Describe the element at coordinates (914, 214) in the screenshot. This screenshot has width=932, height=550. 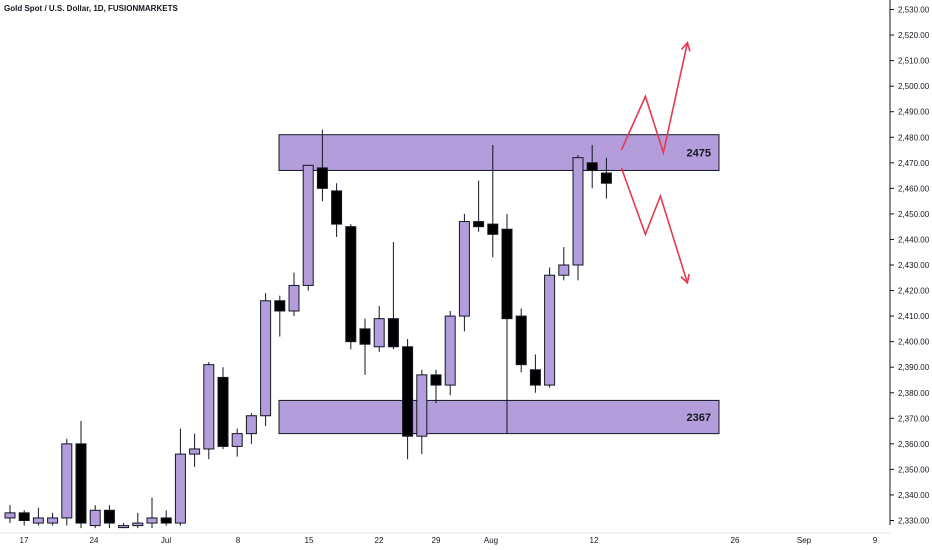
I see `price-tick-label: 2,450.00` at that location.